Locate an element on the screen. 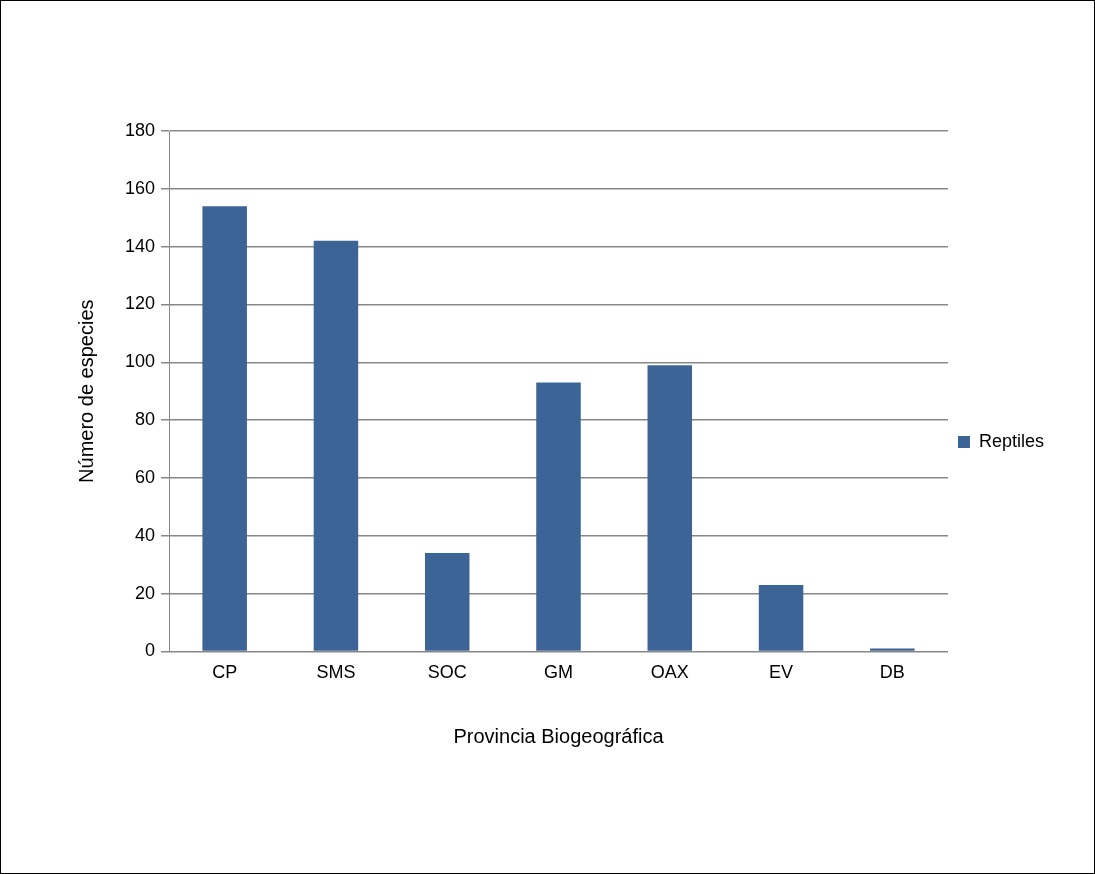 The image size is (1095, 874). y-tick-label: 0 is located at coordinates (150, 650).